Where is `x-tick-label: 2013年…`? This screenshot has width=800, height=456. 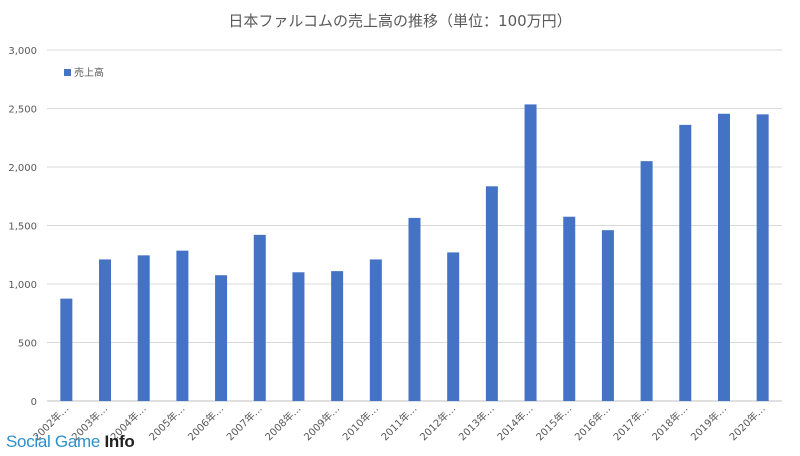 x-tick-label: 2013年… is located at coordinates (476, 422).